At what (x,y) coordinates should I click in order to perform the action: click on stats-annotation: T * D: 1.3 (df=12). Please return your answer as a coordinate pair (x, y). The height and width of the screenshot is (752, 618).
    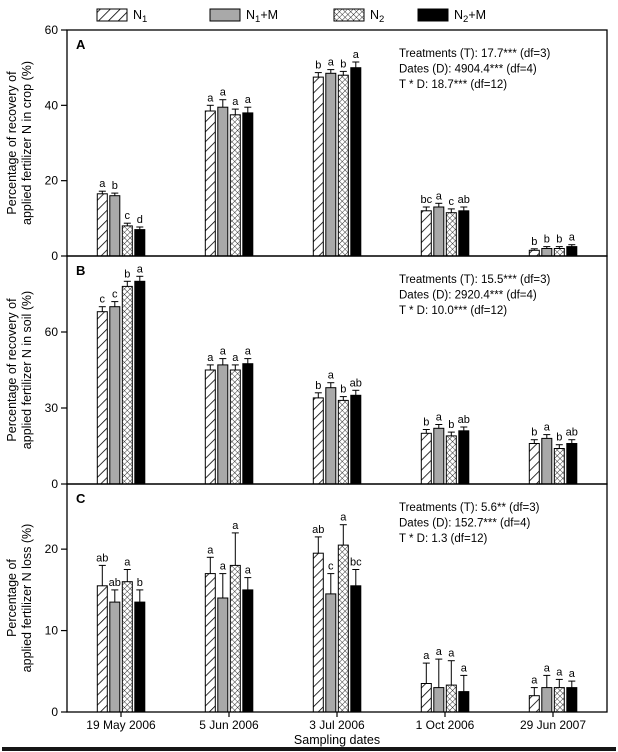
    Looking at the image, I should click on (443, 539).